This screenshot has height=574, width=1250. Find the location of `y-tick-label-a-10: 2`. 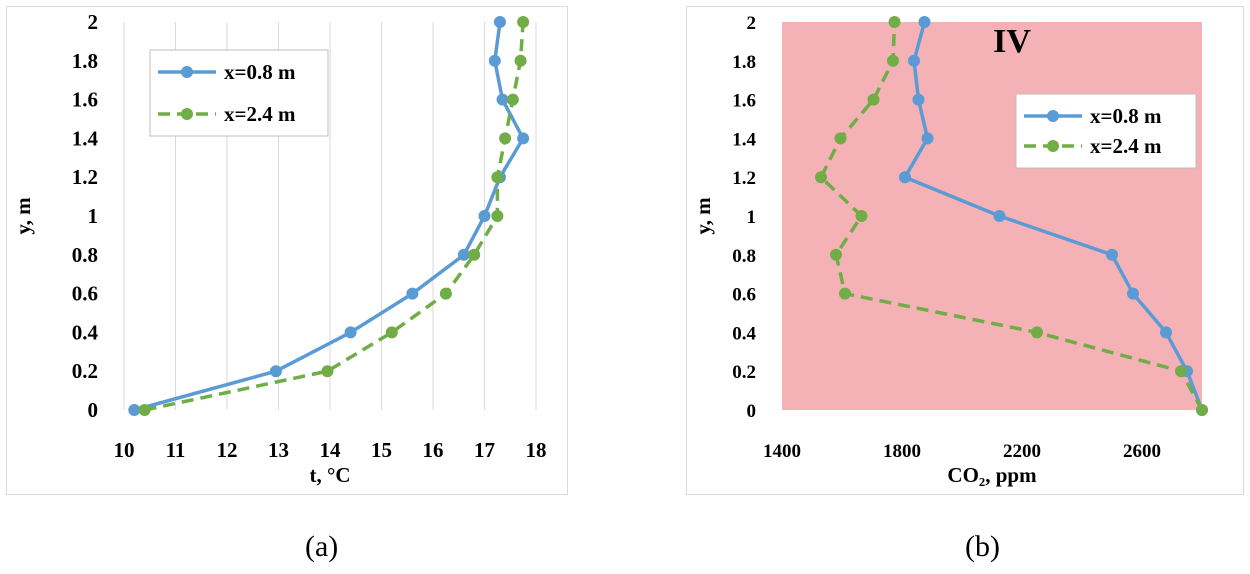

y-tick-label-a-10: 2 is located at coordinates (93, 22).